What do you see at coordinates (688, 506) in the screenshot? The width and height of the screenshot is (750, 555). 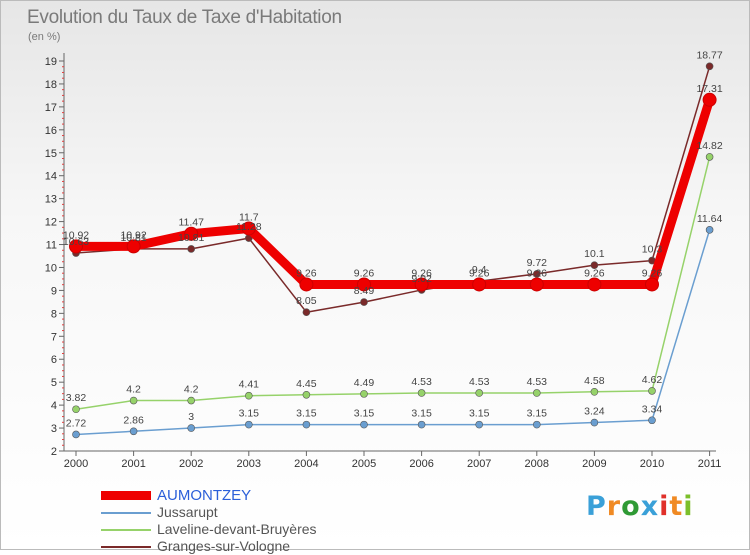 I see `logo-letter: i` at bounding box center [688, 506].